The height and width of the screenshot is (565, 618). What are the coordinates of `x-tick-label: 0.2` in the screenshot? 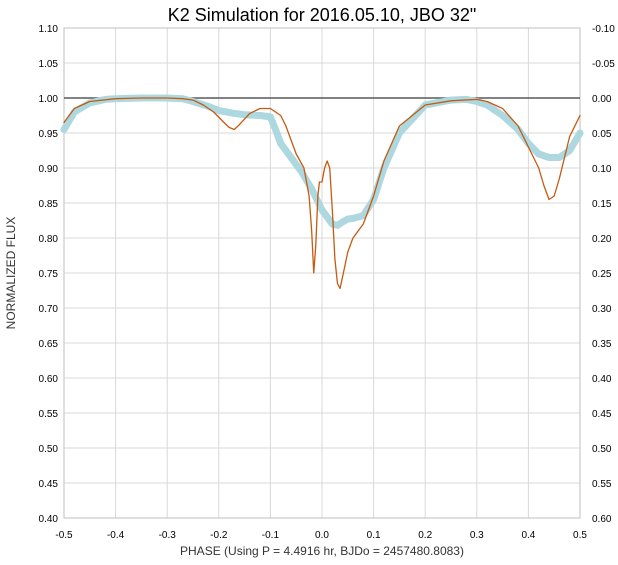 It's located at (425, 535).